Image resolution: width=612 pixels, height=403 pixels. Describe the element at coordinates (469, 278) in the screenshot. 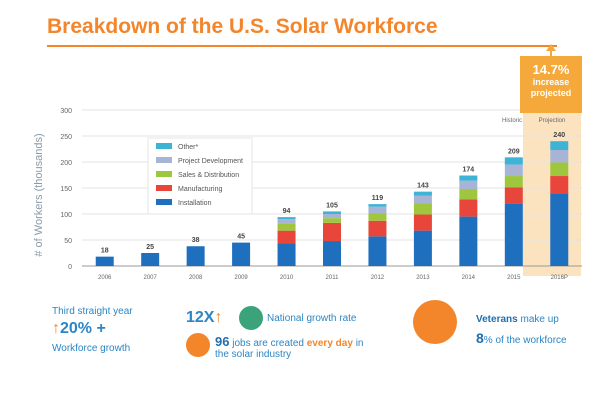

I see `x-tick-label: 2014` at that location.